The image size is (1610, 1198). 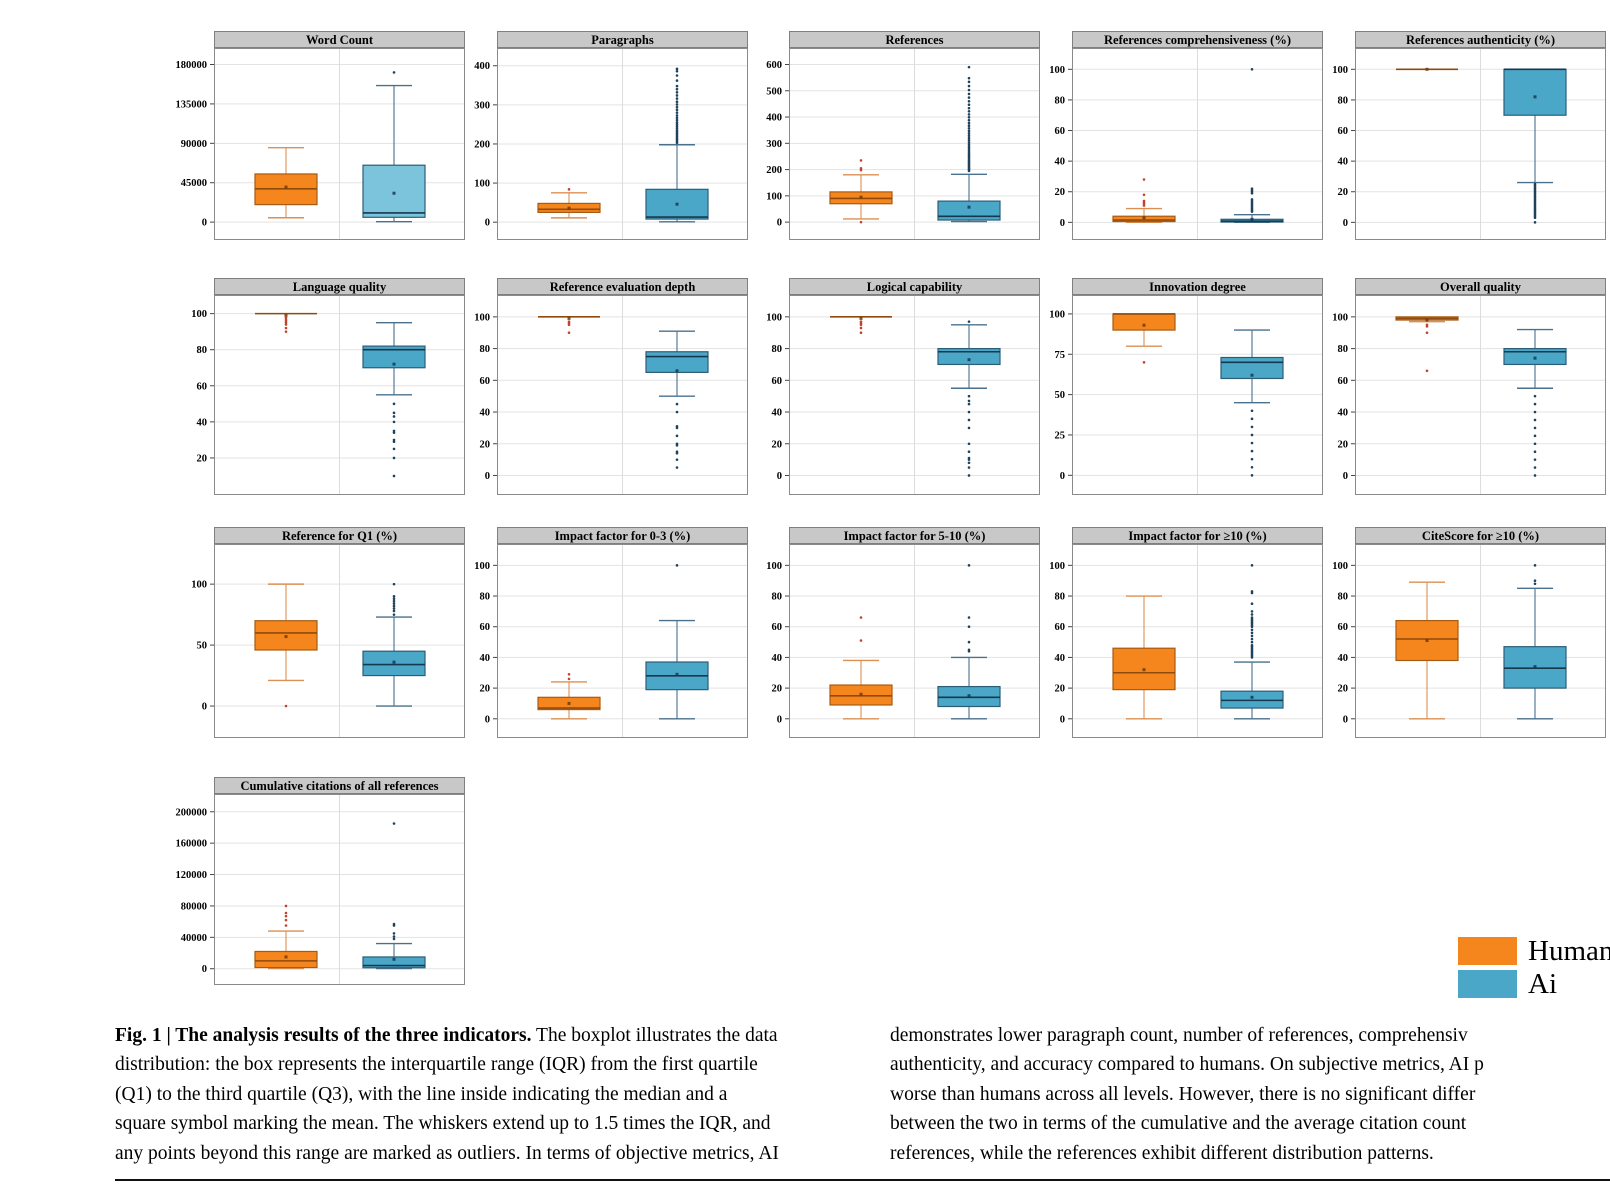 I want to click on panel-plot-area: 0 100 200 300 400, so click(x=611, y=144).